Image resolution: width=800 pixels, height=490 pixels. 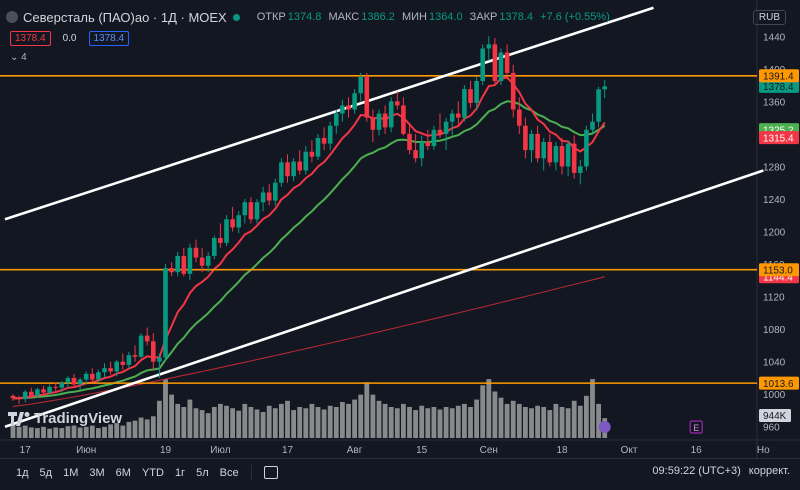 I want to click on close-value: 1378.4, so click(x=516, y=17).